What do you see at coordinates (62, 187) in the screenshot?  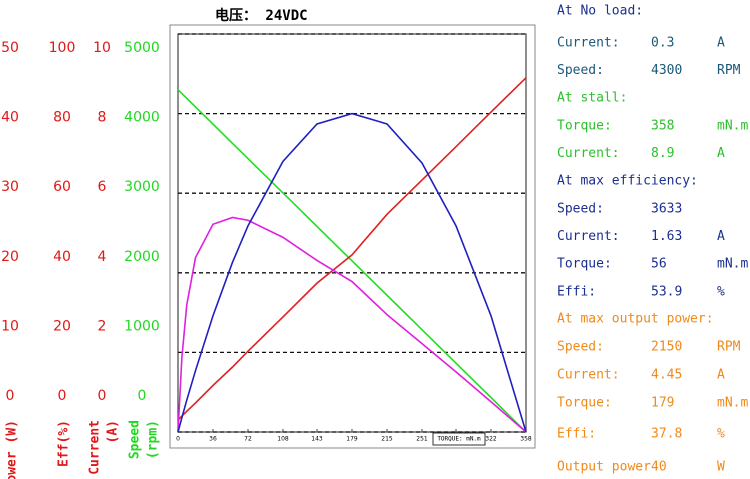 I see `y-tick-label: 60` at bounding box center [62, 187].